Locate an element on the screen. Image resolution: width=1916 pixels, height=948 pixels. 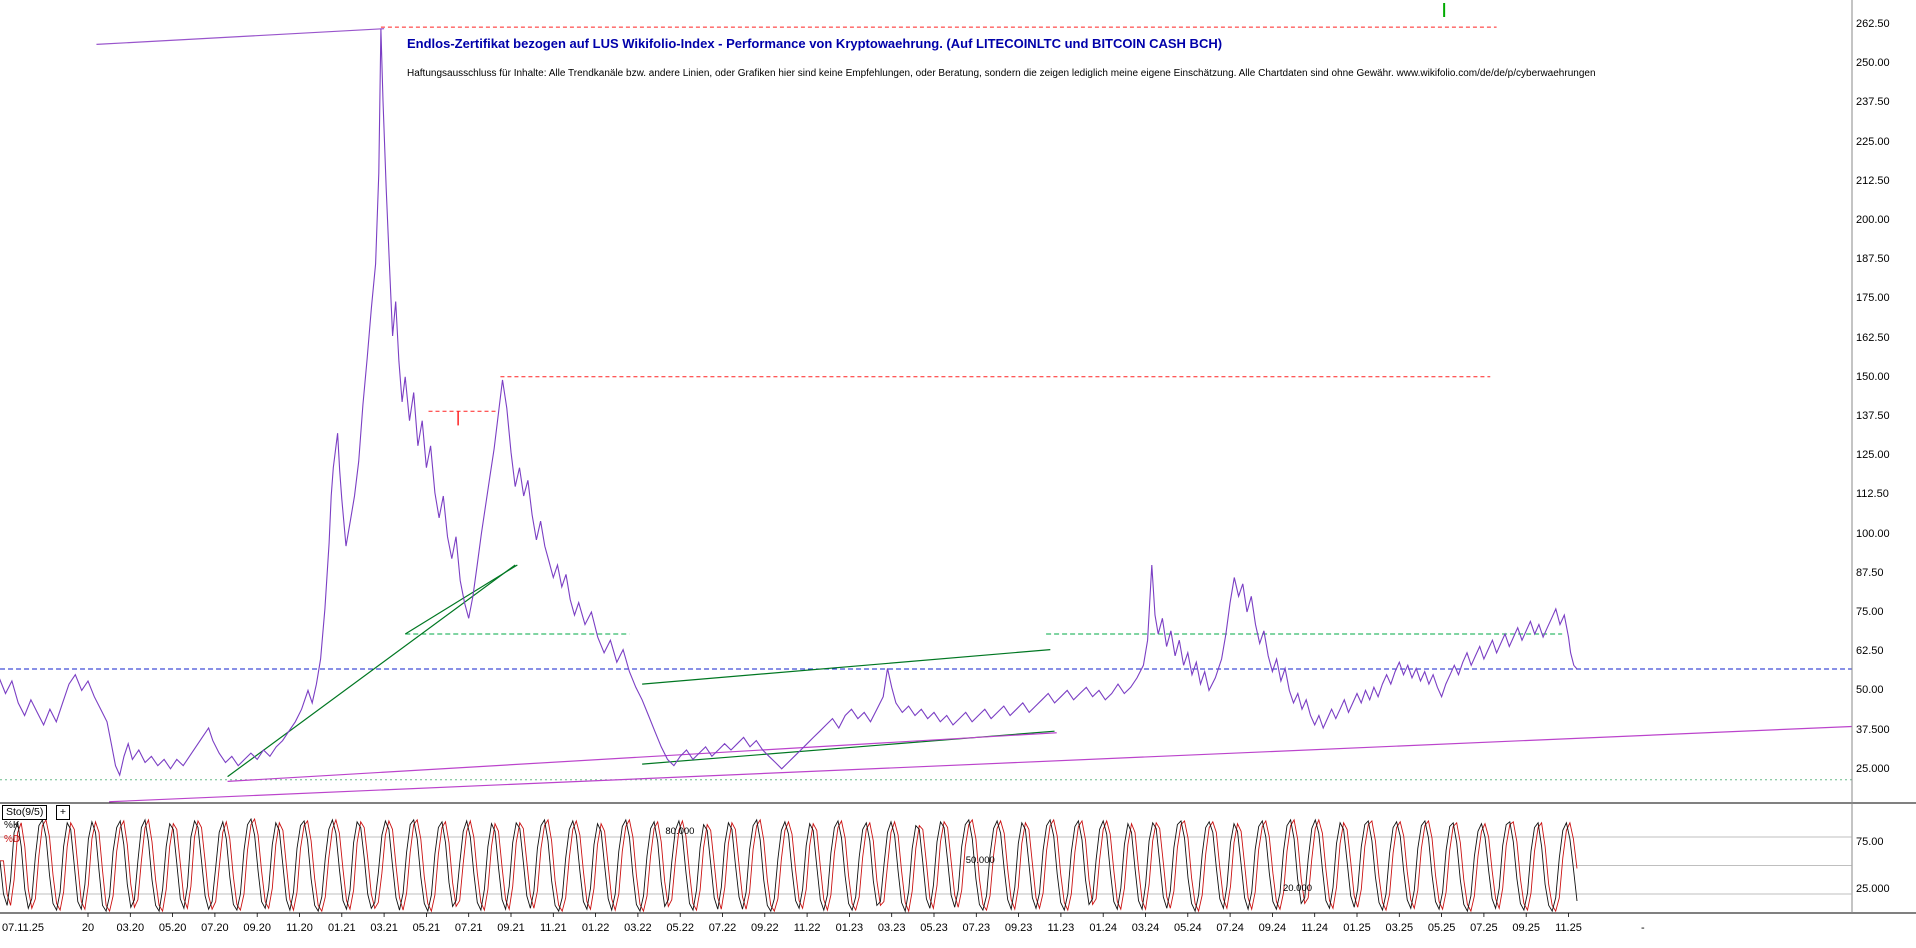
x-axis-label: 11.22 is located at coordinates (807, 928).